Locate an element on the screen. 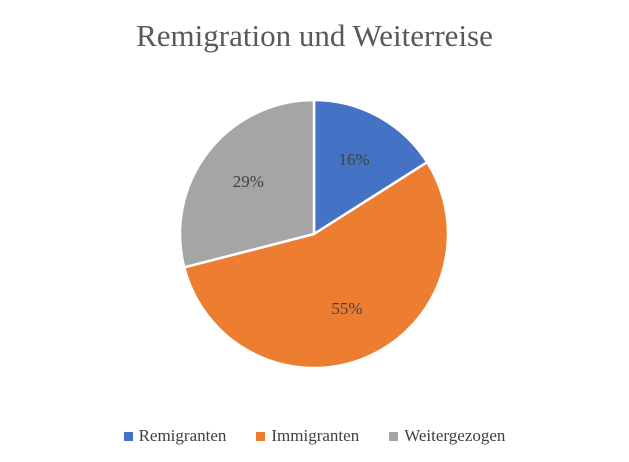  legend-label-weitergezogen: Weitergezogen is located at coordinates (455, 435).